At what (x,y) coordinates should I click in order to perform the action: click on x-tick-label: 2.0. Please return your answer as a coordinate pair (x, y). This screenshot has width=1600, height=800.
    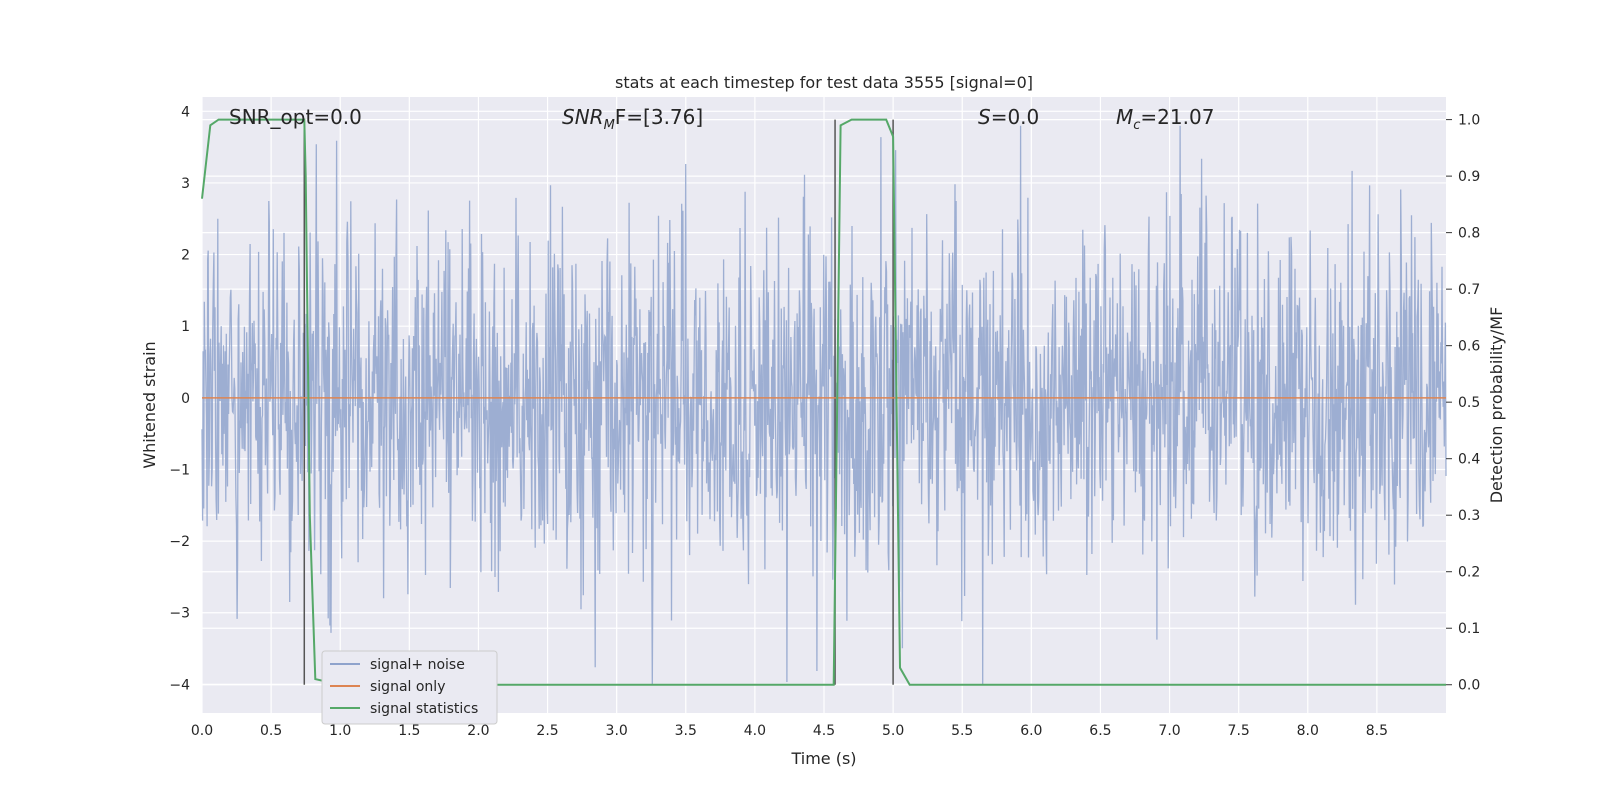
    Looking at the image, I should click on (478, 731).